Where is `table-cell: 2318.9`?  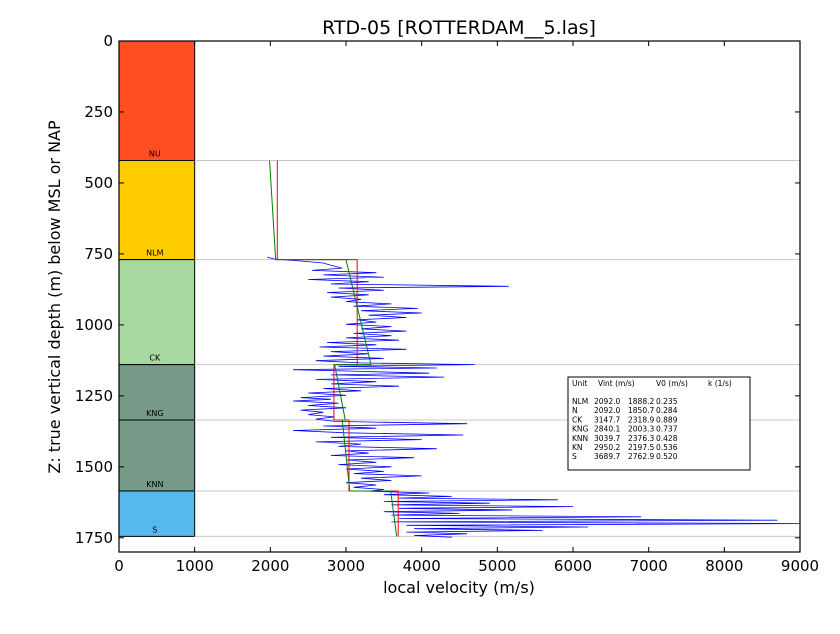
table-cell: 2318.9 is located at coordinates (641, 419).